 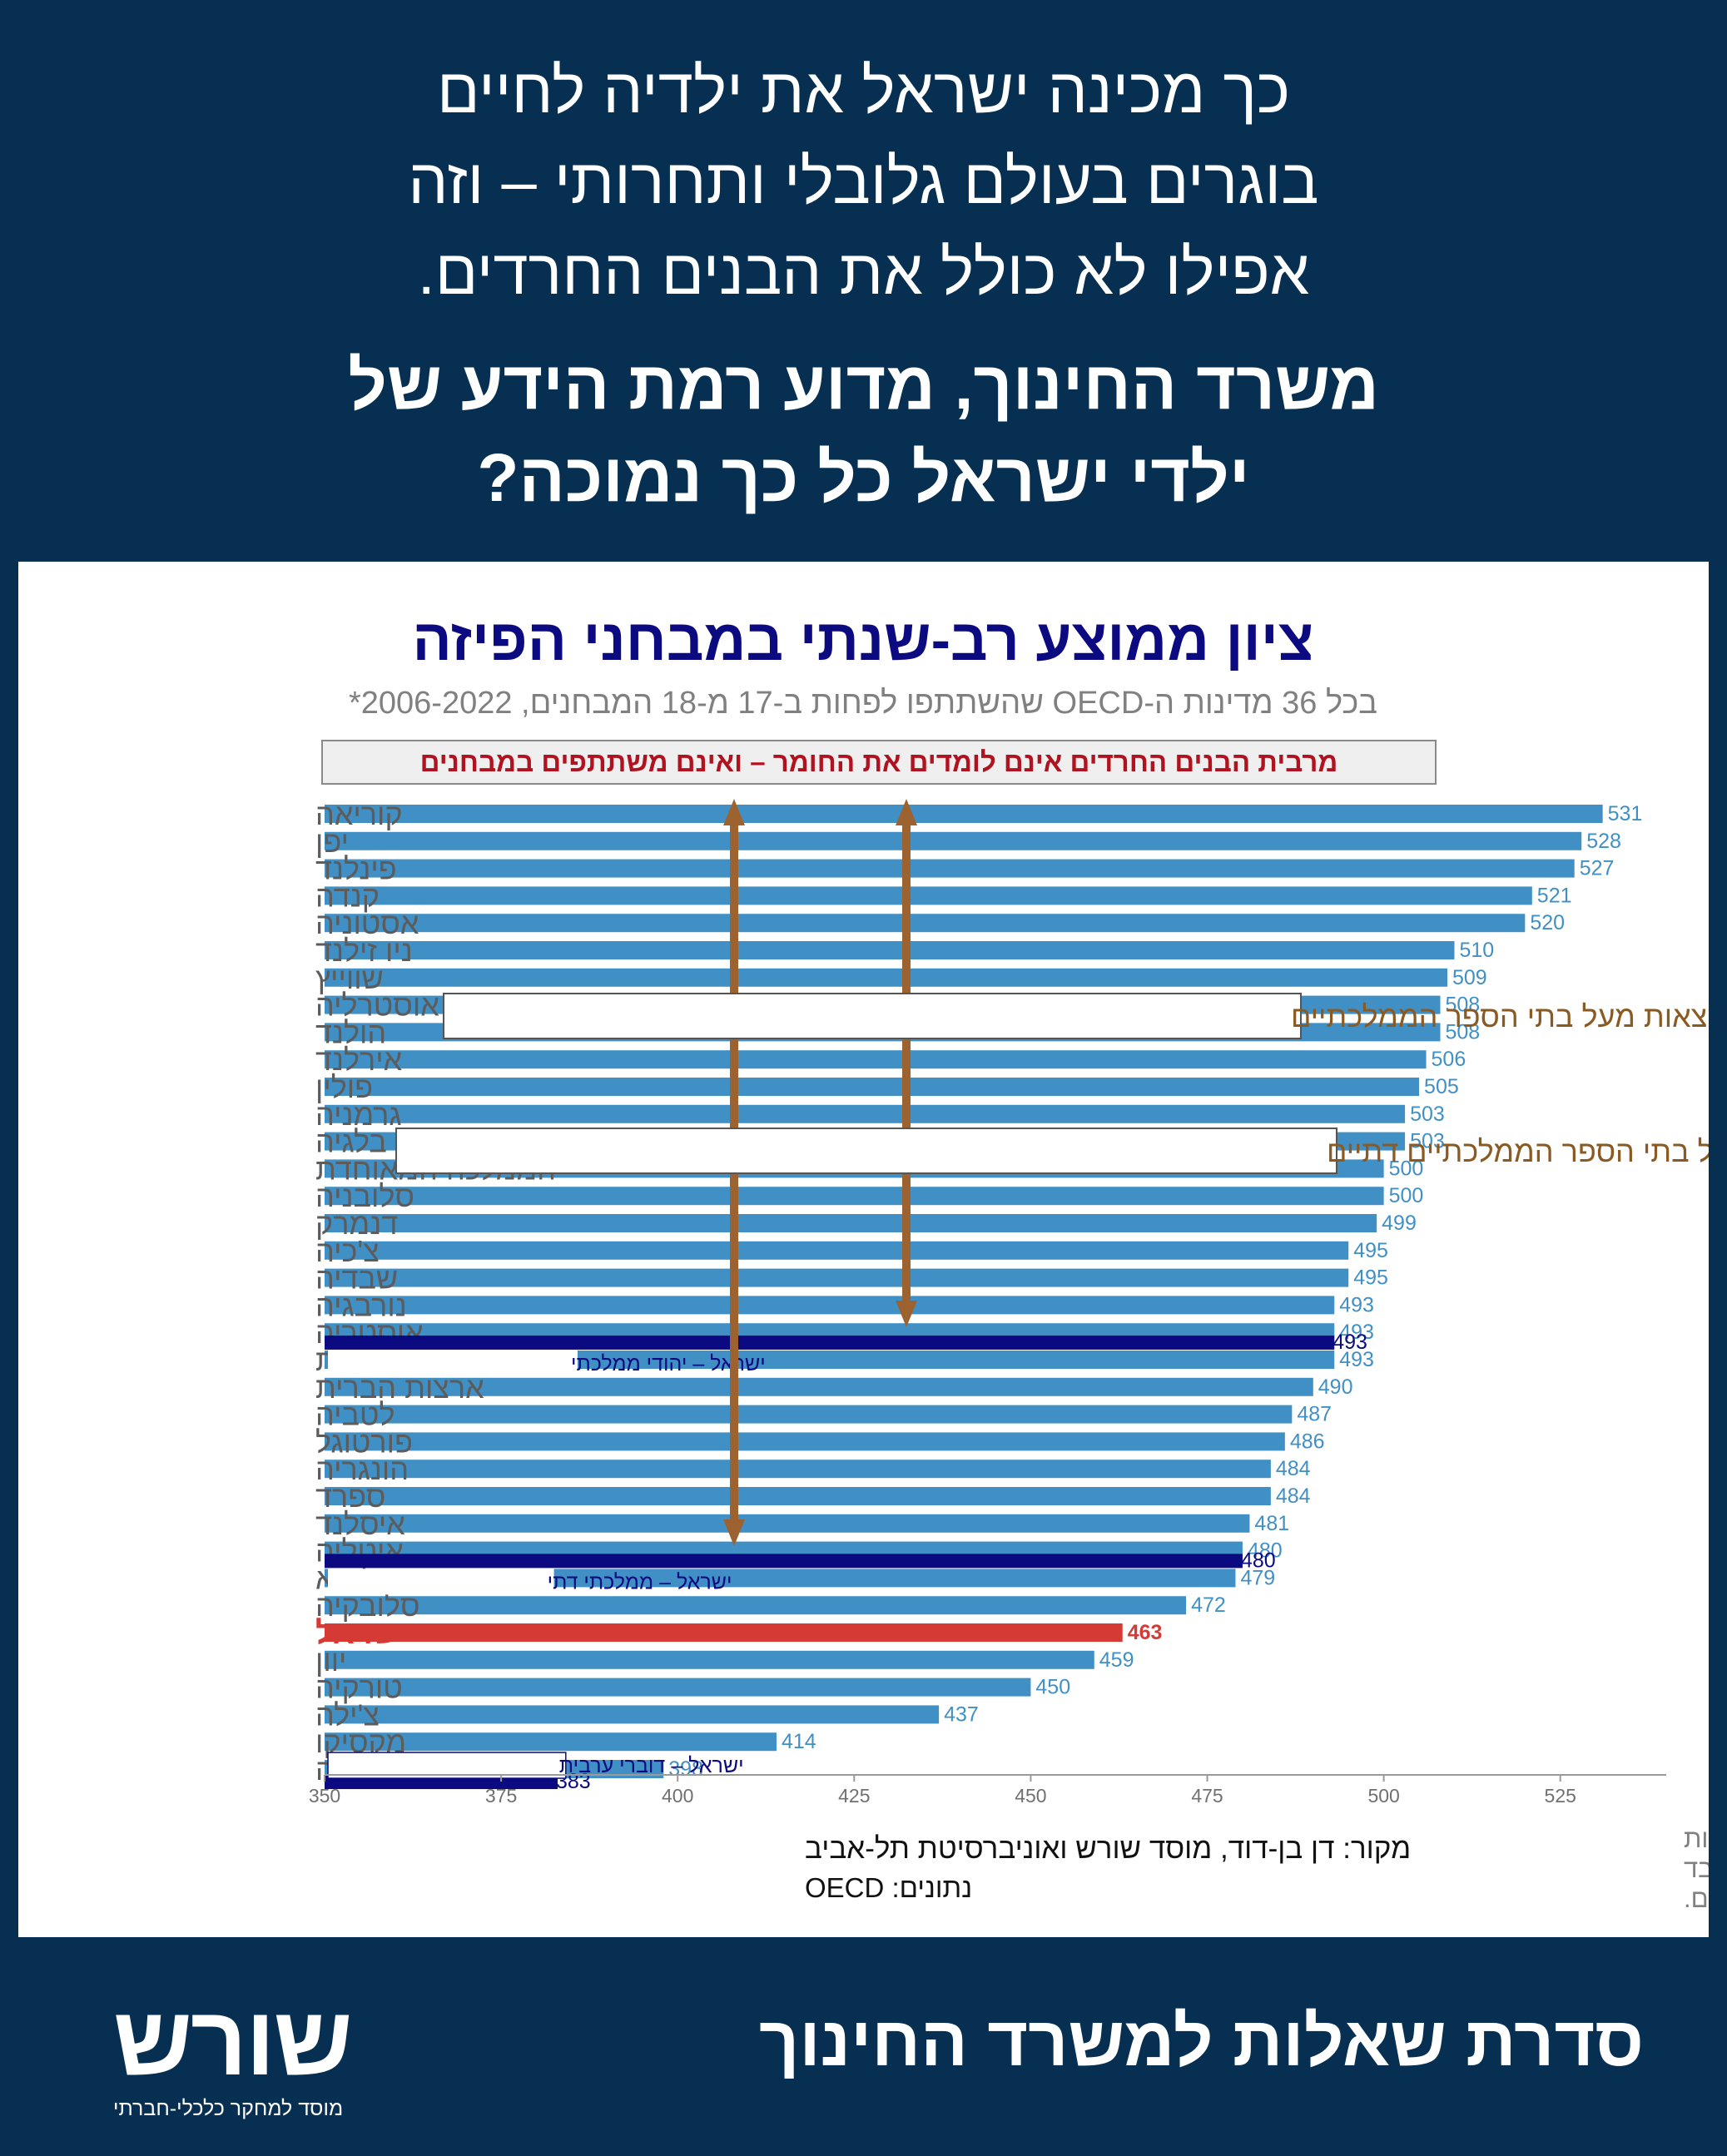 What do you see at coordinates (1560, 1796) in the screenshot?
I see `x-tick-label: 525` at bounding box center [1560, 1796].